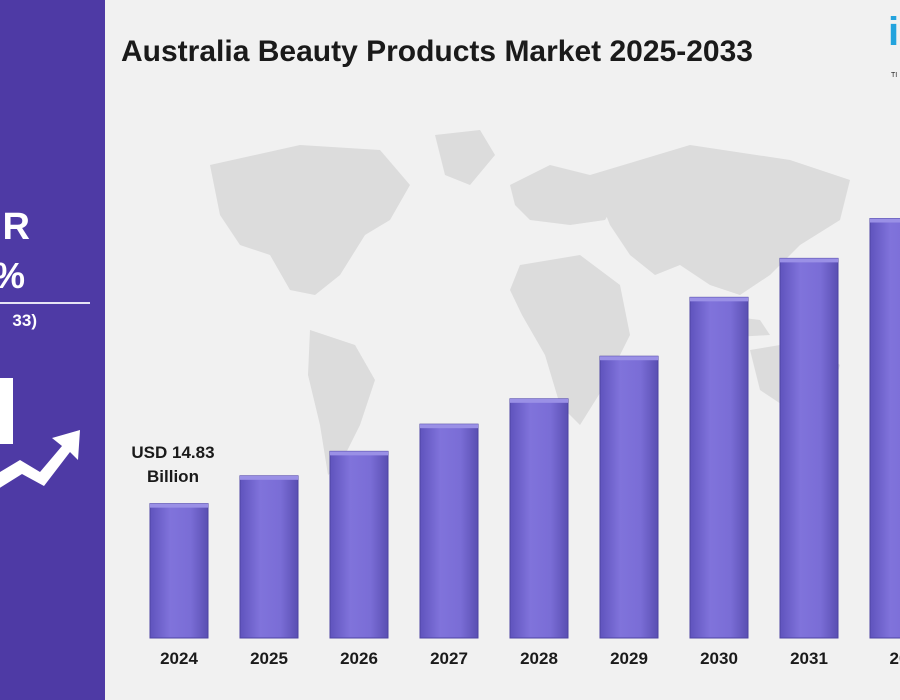  What do you see at coordinates (629, 497) in the screenshot?
I see `bar-2029` at bounding box center [629, 497].